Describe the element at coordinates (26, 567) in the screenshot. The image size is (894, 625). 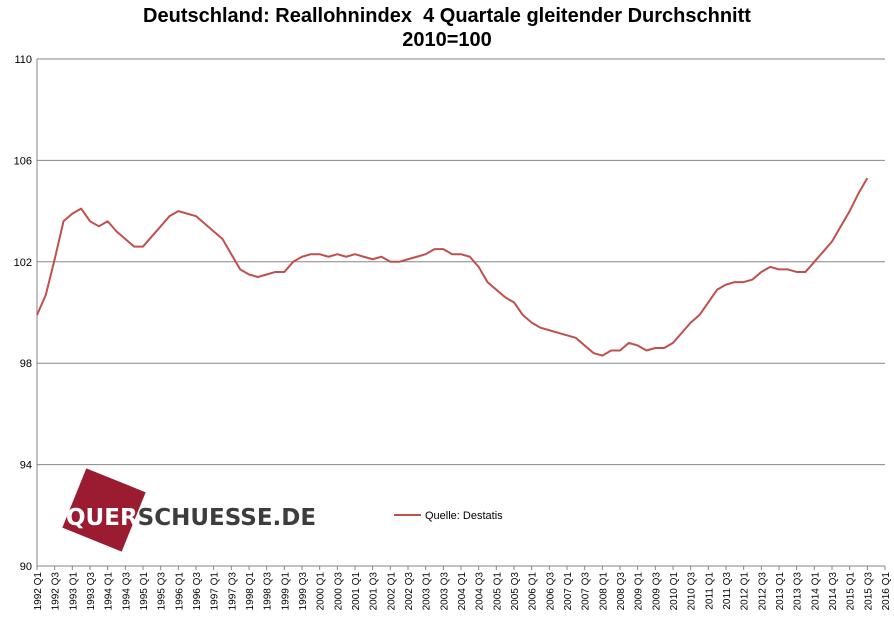
I see `y-tick-label: 90` at that location.